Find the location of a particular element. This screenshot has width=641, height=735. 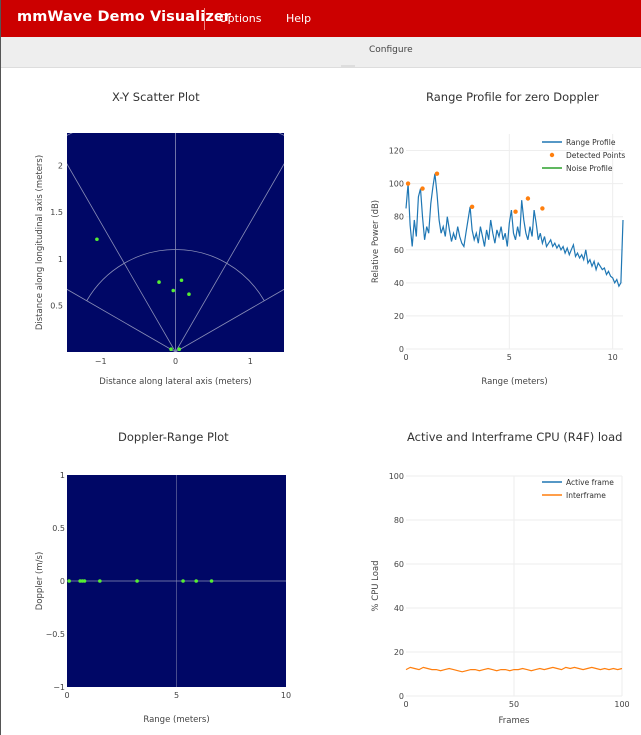

navbar-divider is located at coordinates (204, 19).